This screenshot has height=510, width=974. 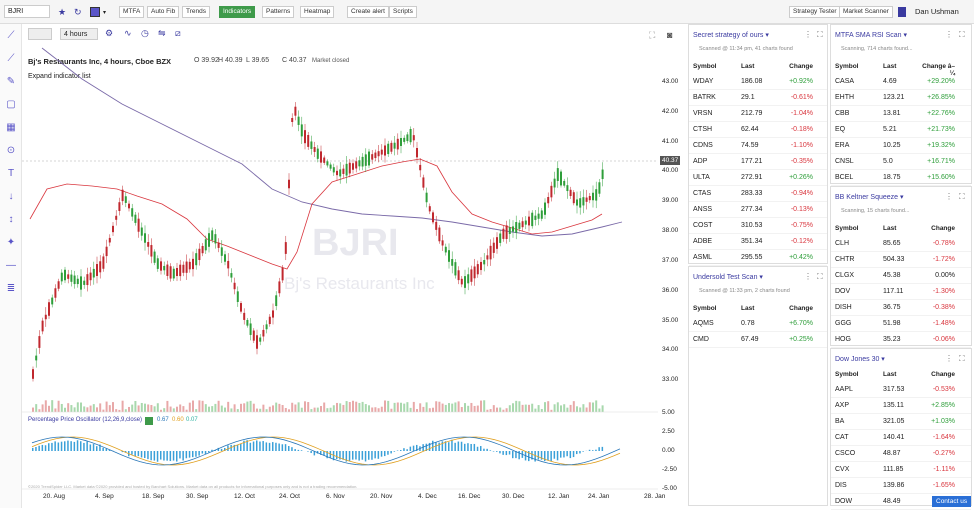 I want to click on crosshair-icon: ✦, so click(x=11, y=243).